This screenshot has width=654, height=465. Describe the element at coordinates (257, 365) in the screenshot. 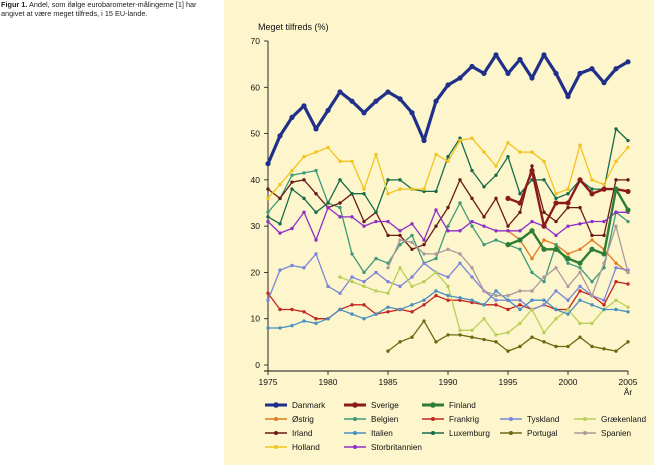

I see `y-tick-label: 0` at that location.